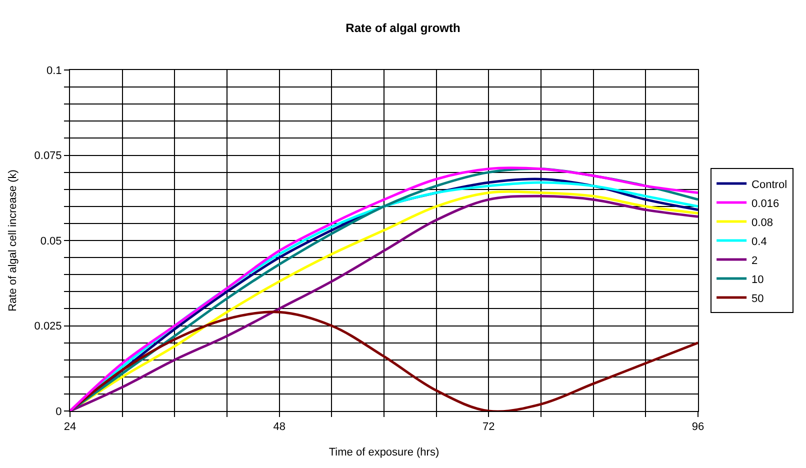  I want to click on y-tick-label: 0.025, so click(48, 326).